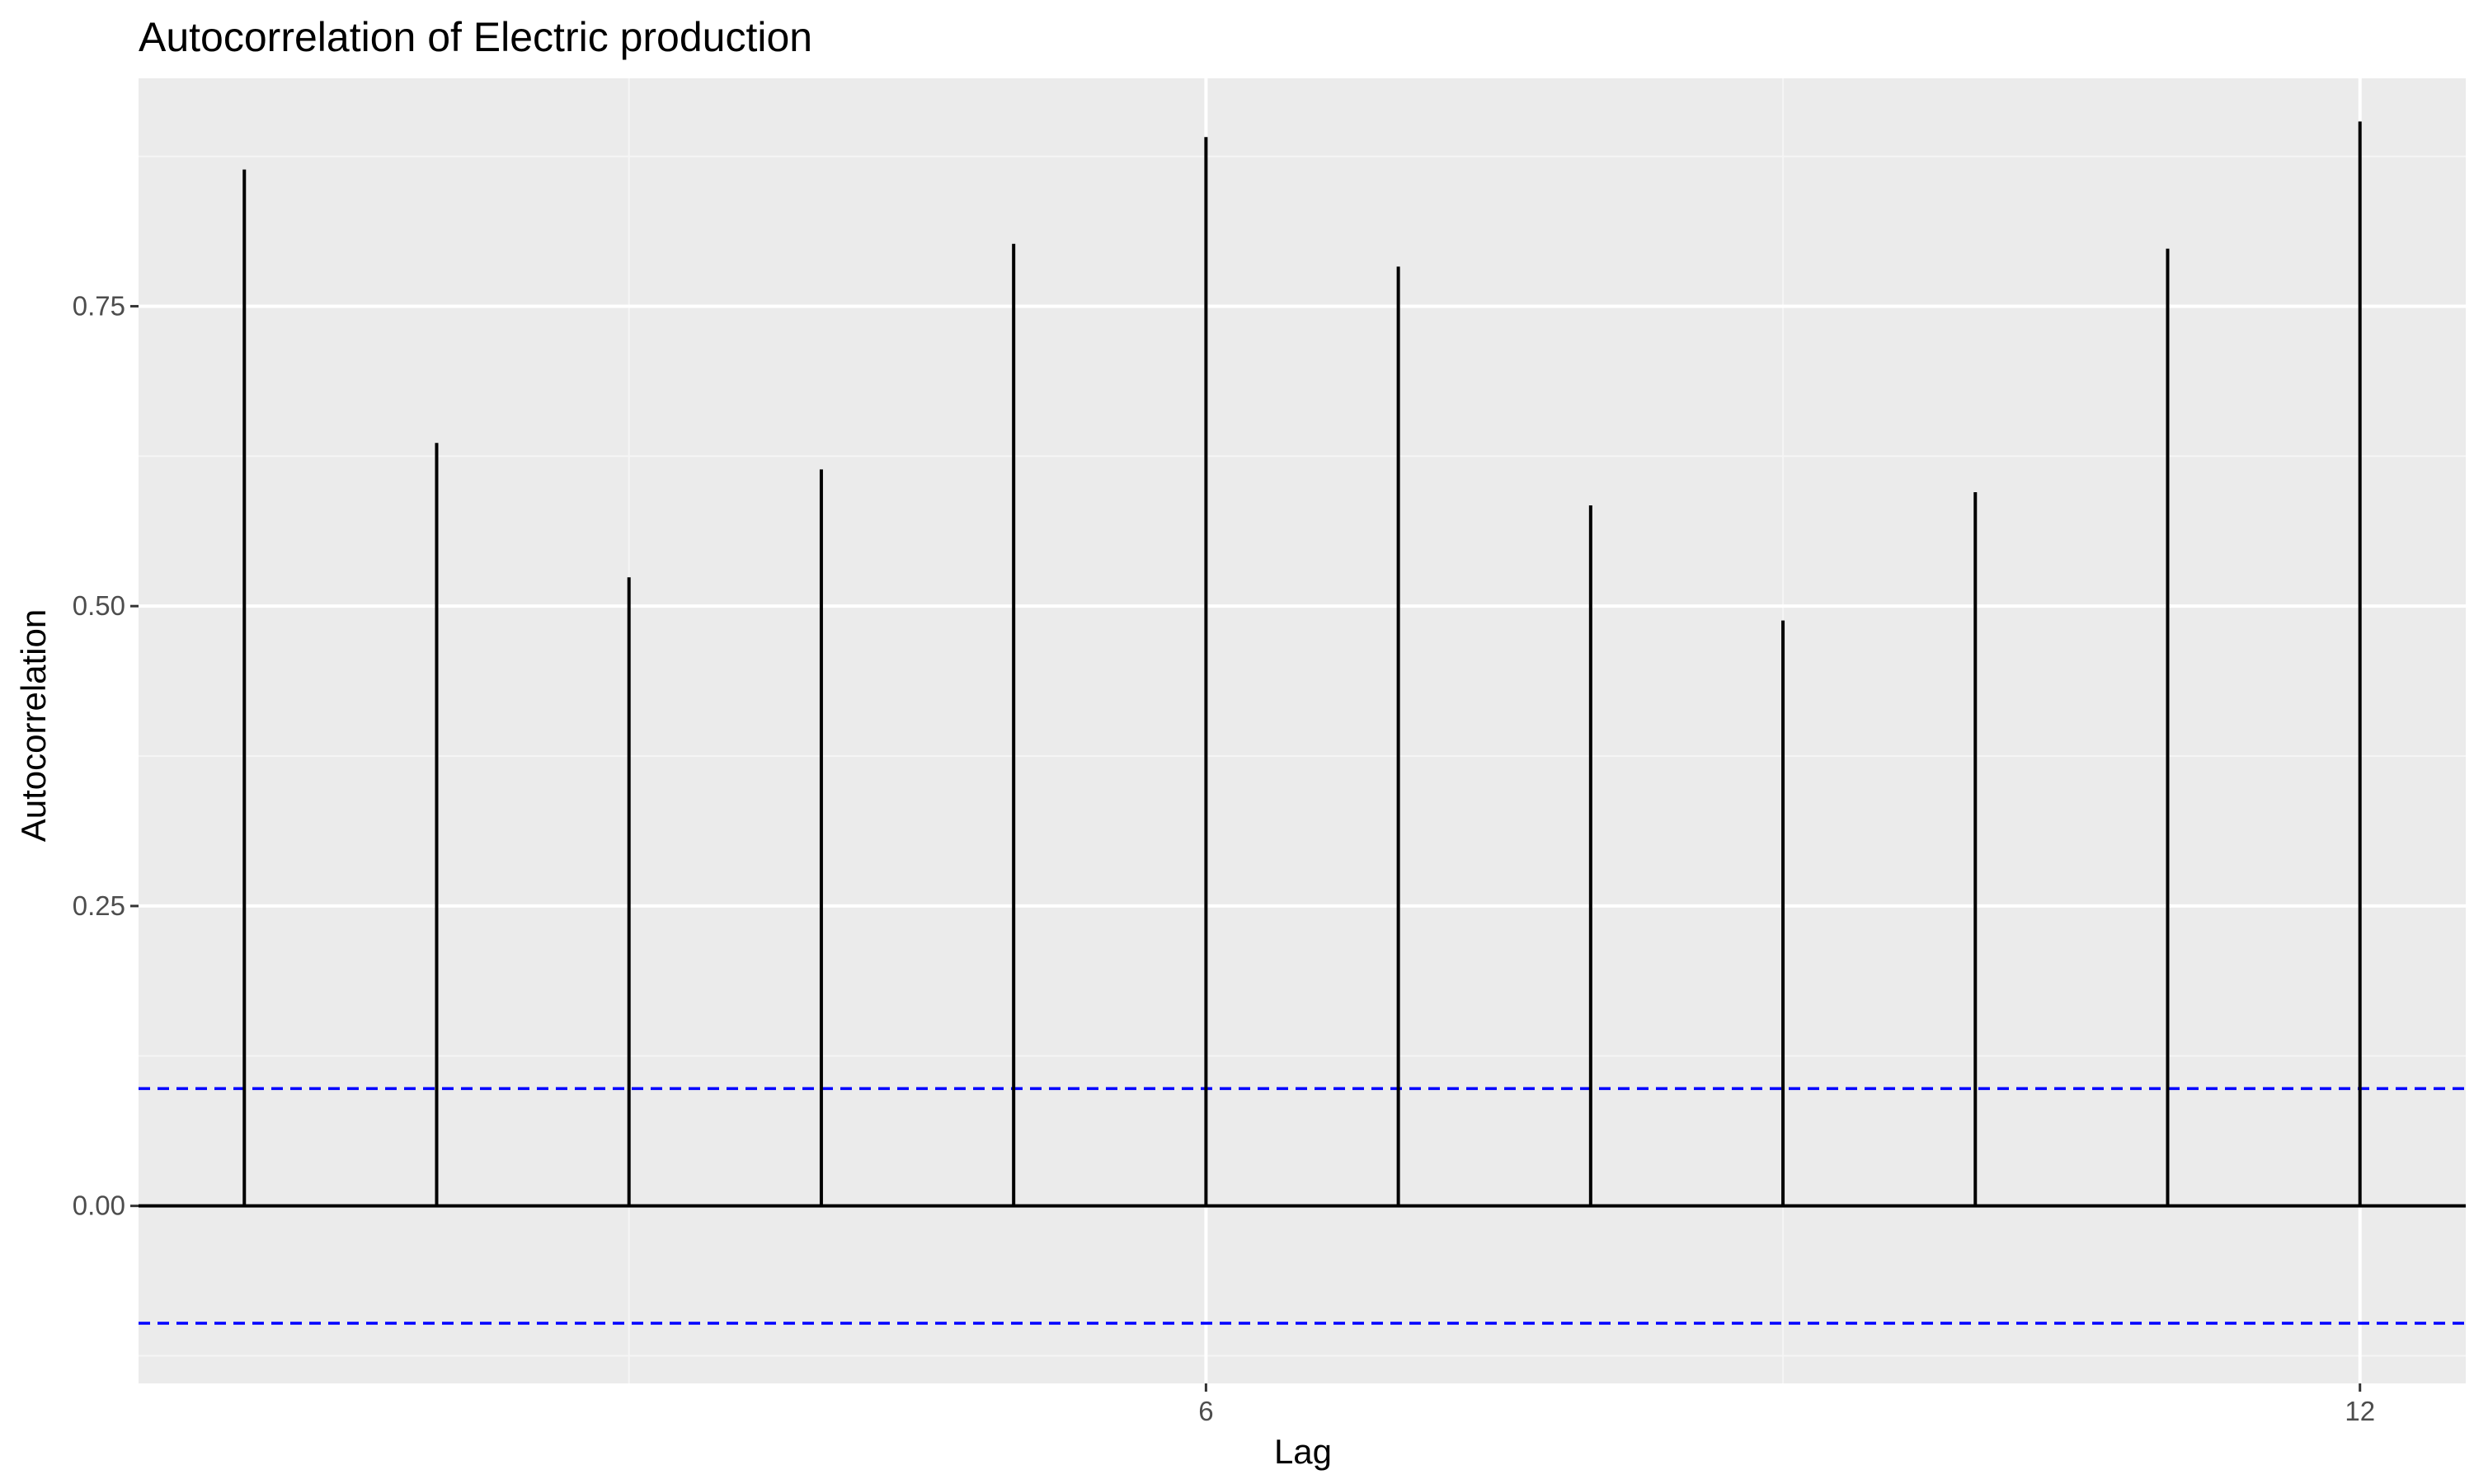  What do you see at coordinates (2360, 1411) in the screenshot?
I see `x-tick-label: 12` at bounding box center [2360, 1411].